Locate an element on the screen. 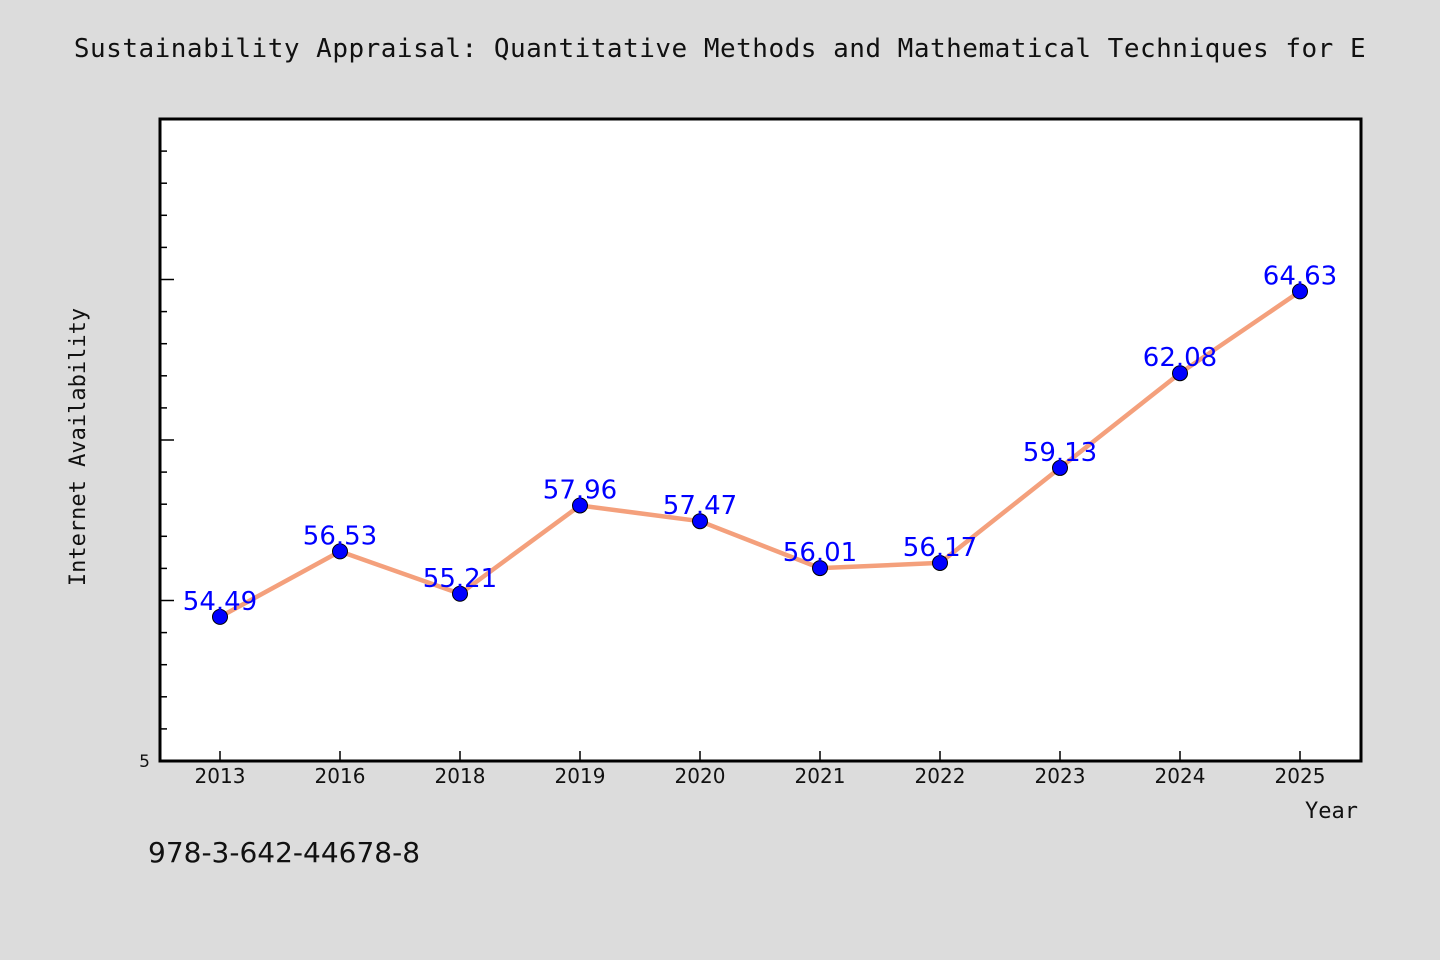  data-label: 57.47 is located at coordinates (700, 506).